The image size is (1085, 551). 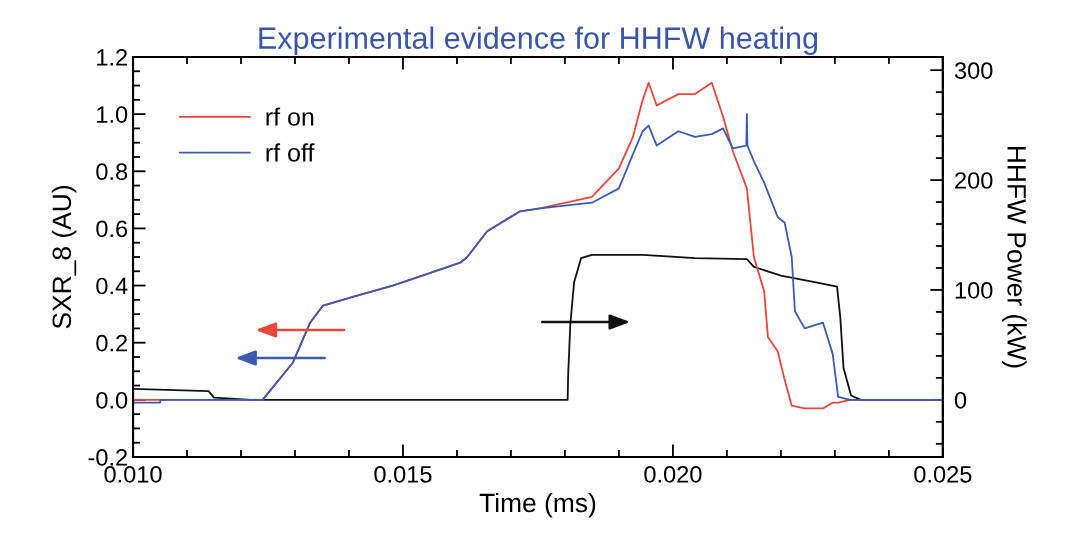 What do you see at coordinates (943, 474) in the screenshot?
I see `x-tick-label: 0.025` at bounding box center [943, 474].